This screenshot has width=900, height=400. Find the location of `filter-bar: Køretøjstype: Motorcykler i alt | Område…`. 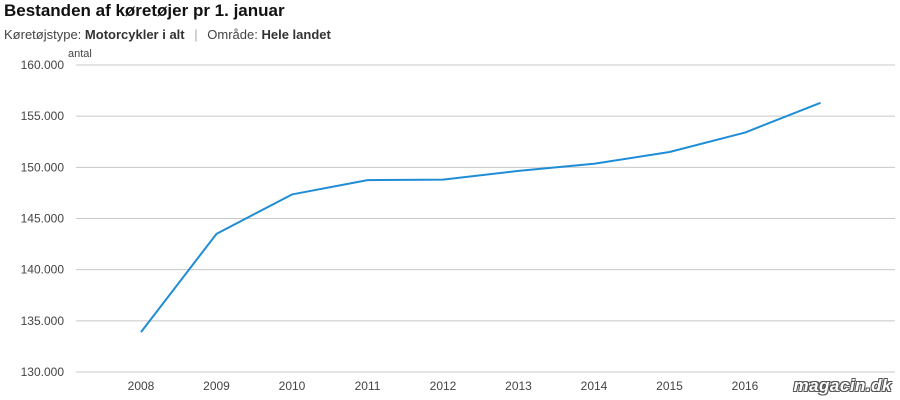

filter-bar: Køretøjstype: Motorcykler i alt | Område… is located at coordinates (167, 34).